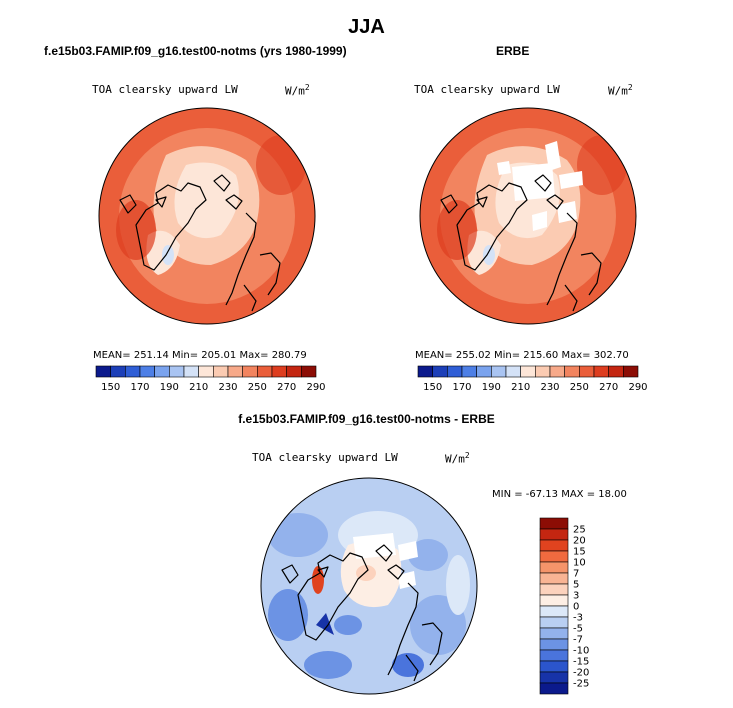  What do you see at coordinates (576, 585) in the screenshot?
I see `panel-3-colorbar-tick-label: 5` at bounding box center [576, 585].